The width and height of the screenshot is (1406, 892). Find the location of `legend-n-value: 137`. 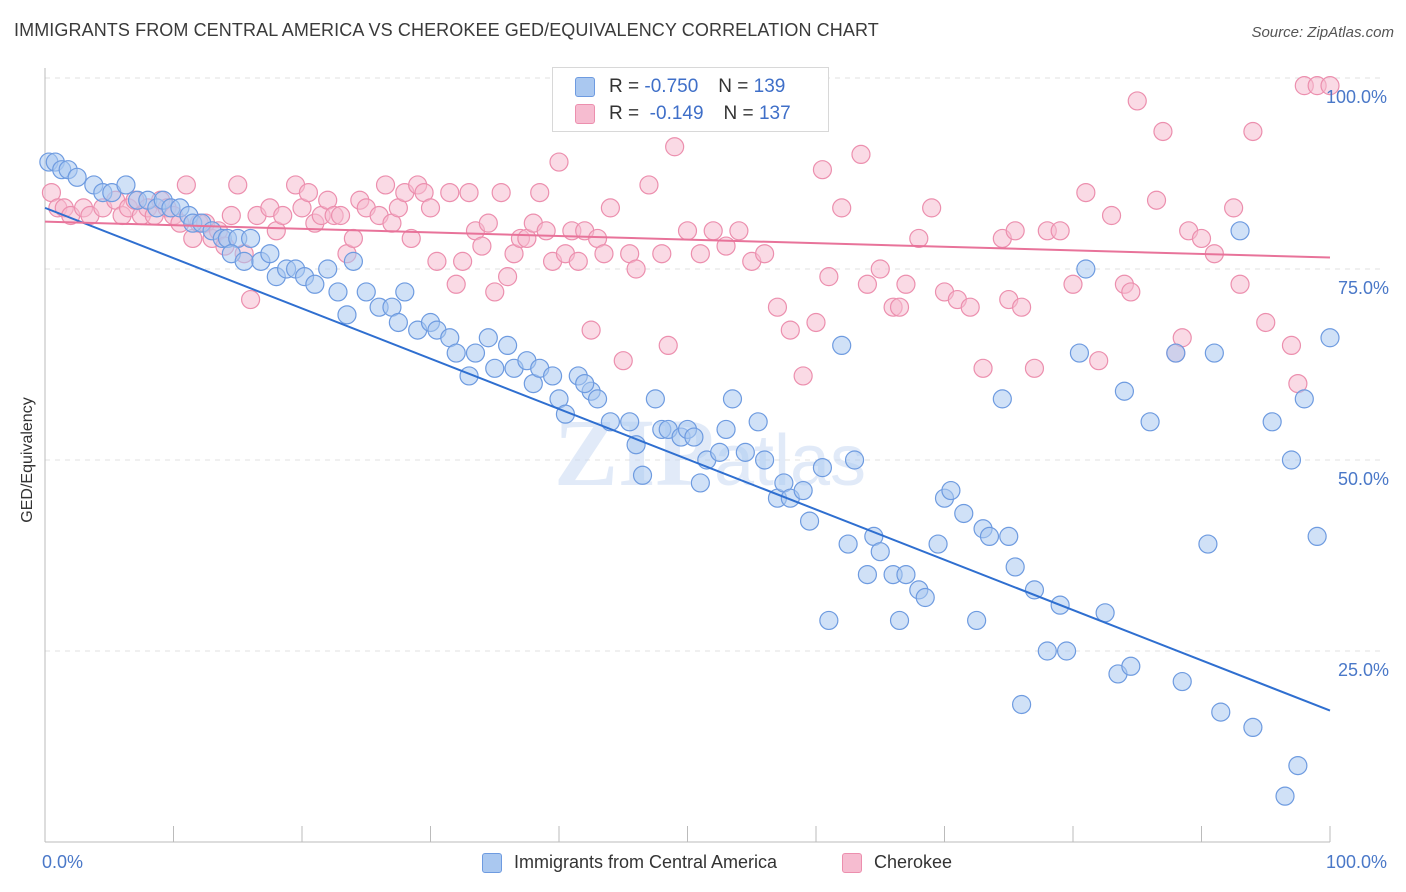

legend-n-value: 137 is located at coordinates (774, 113).